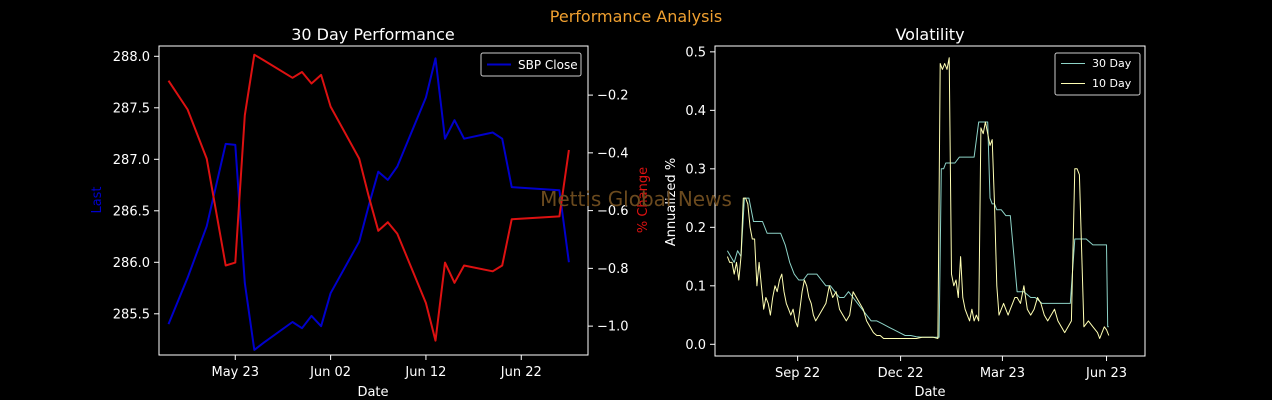  What do you see at coordinates (1097, 74) in the screenshot?
I see `volatility-legend: 30 Day 10 Day` at bounding box center [1097, 74].